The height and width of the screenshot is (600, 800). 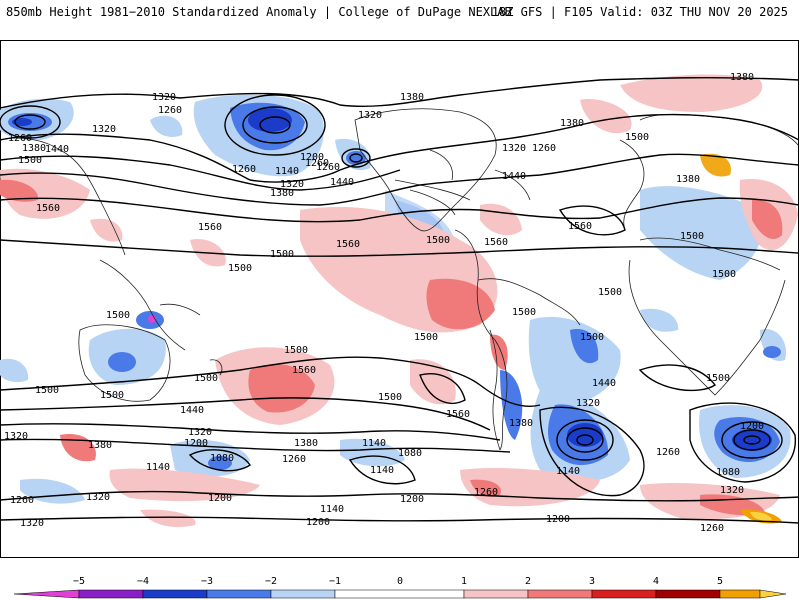 I want to click on colorbar-tick: −3, so click(x=207, y=581).